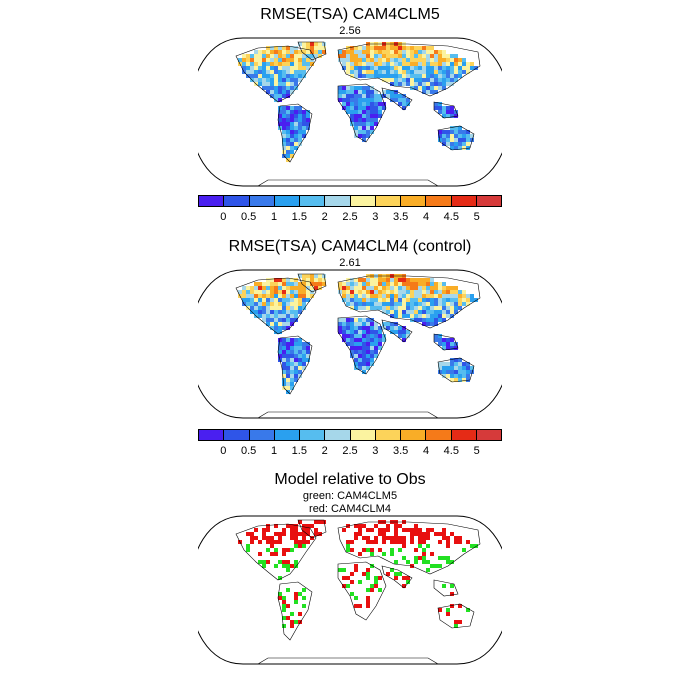 The image size is (700, 700). I want to click on colorbar-tick-label: 4, so click(426, 451).